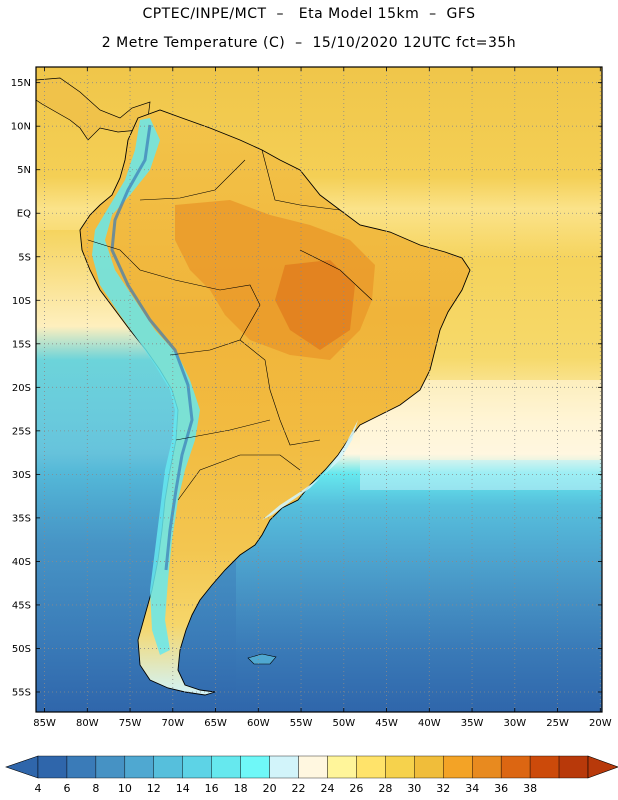 The width and height of the screenshot is (618, 800). What do you see at coordinates (183, 788) in the screenshot?
I see `colorbar-label: 14` at bounding box center [183, 788].